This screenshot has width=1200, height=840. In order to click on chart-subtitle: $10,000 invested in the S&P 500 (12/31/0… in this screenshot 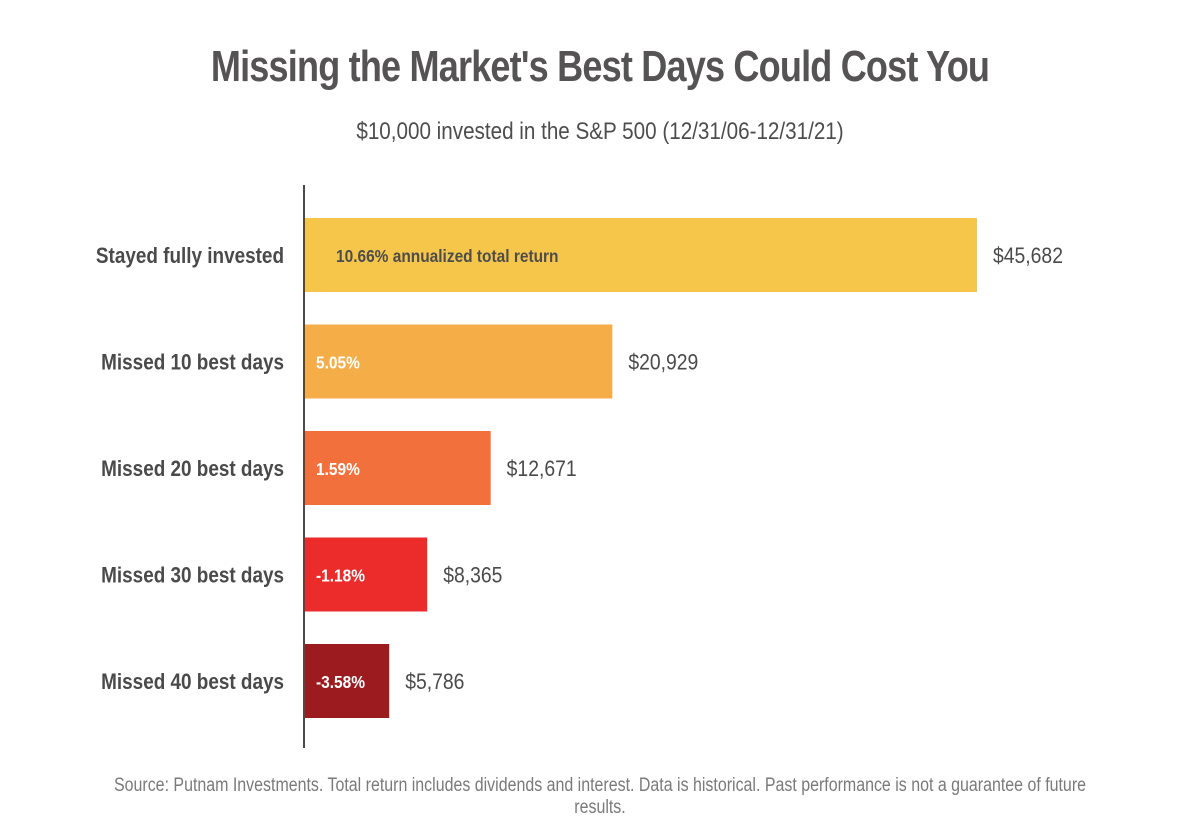, I will do `click(600, 131)`.